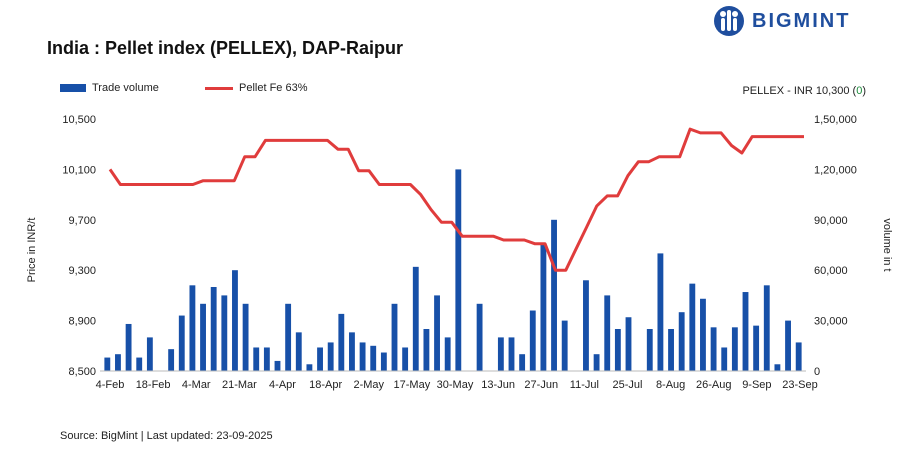 The image size is (908, 454). What do you see at coordinates (79, 246) in the screenshot?
I see `left-axis-ticks: 8,500 8,900 9,300 9,700 10,100 10,500` at bounding box center [79, 246].